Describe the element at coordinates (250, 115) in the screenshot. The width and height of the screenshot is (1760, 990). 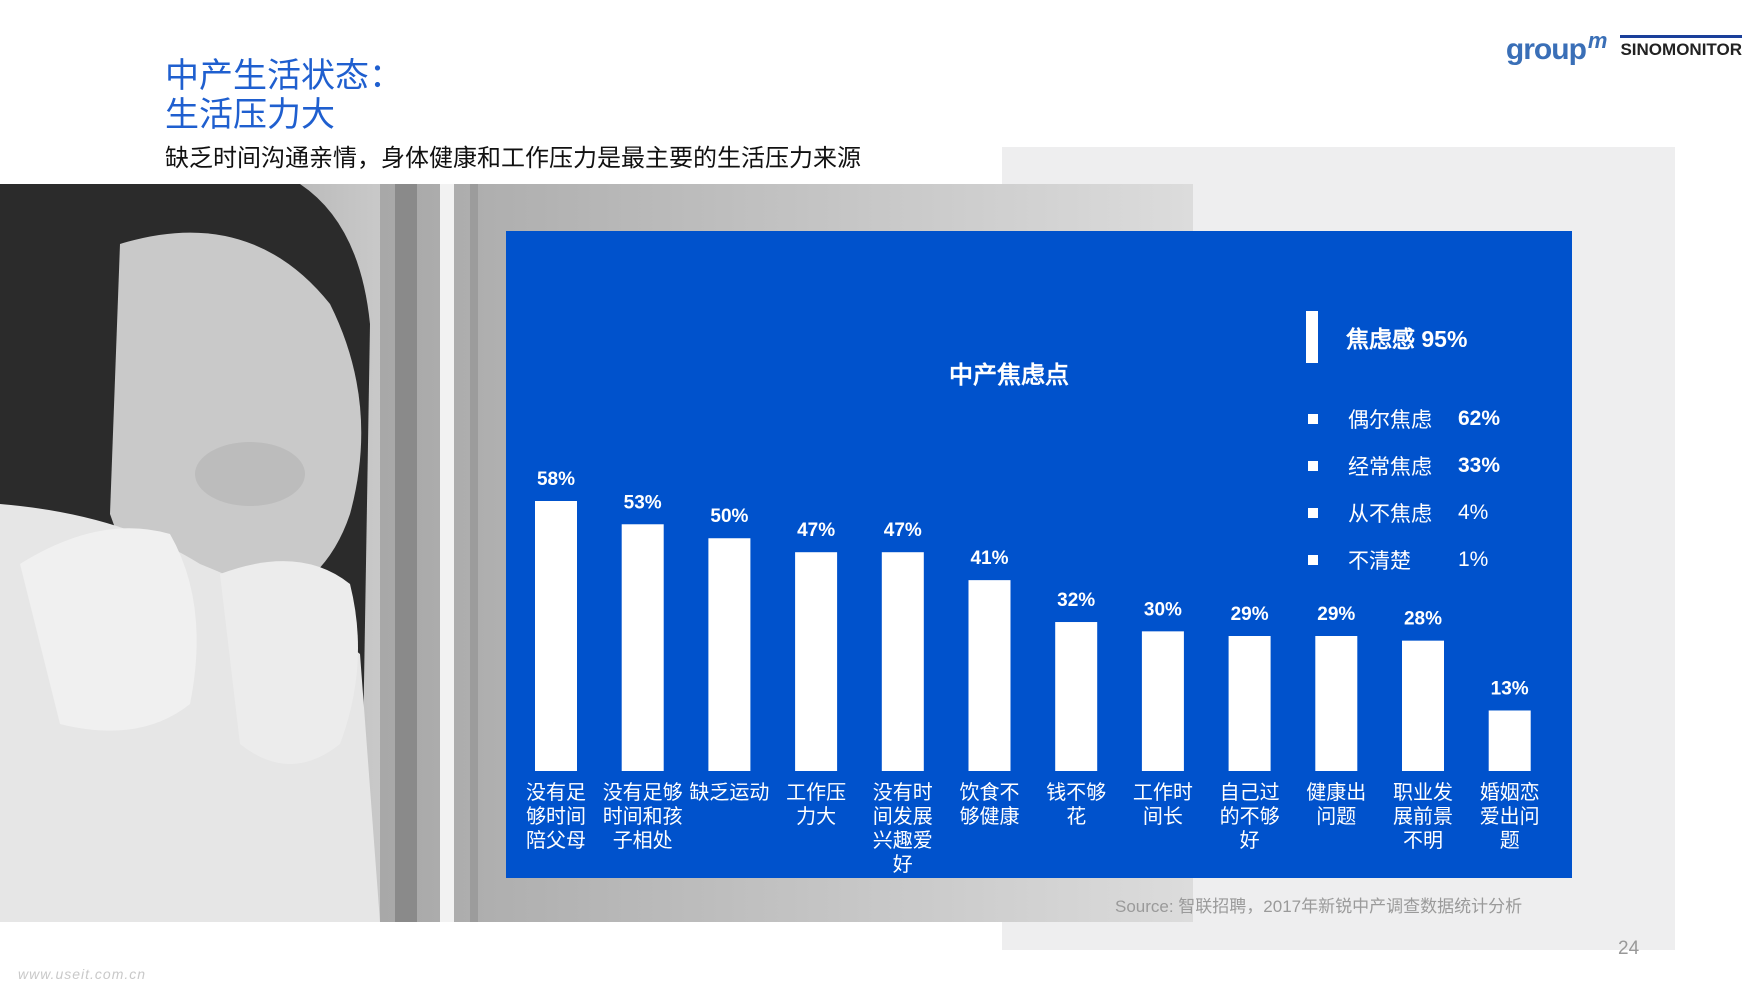
I see `page-title-line2: 生活压力大` at that location.